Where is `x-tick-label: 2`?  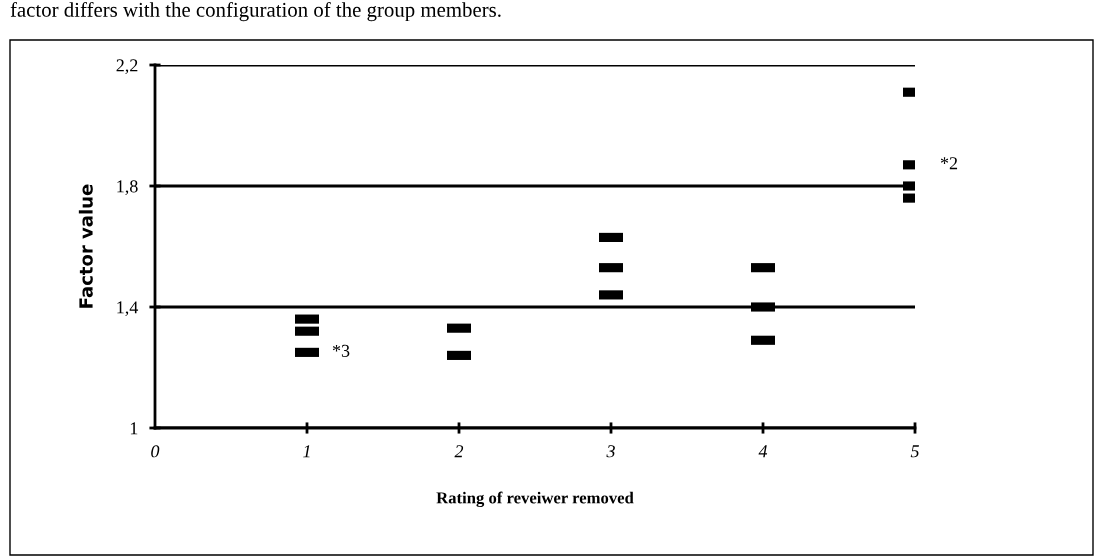 x-tick-label: 2 is located at coordinates (459, 451).